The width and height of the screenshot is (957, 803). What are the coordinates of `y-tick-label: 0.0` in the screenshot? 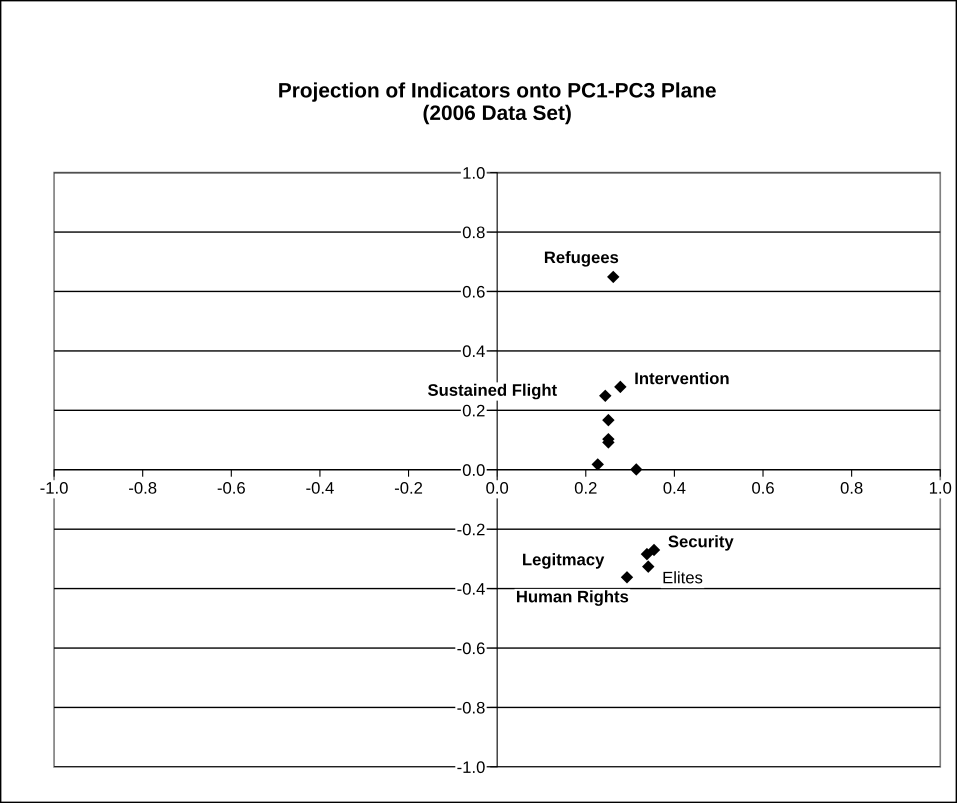 It's located at (473, 470).